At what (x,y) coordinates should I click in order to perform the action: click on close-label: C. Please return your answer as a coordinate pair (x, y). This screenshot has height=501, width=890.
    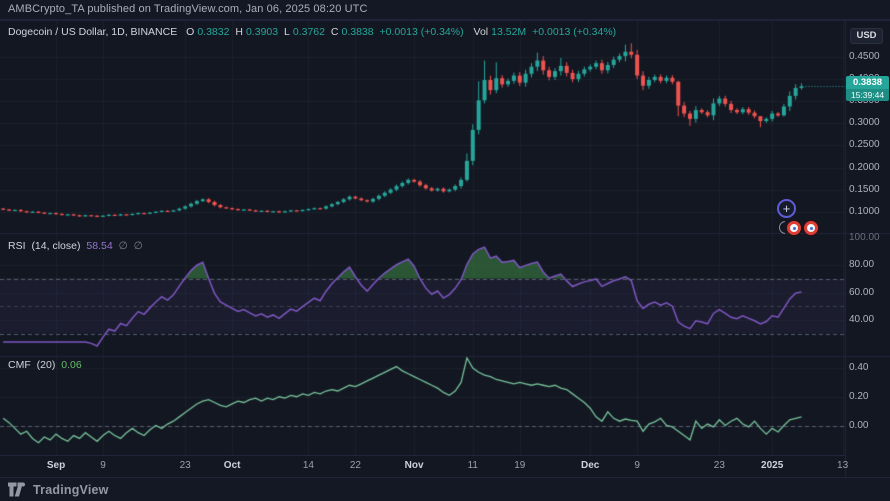
    Looking at the image, I should click on (334, 32).